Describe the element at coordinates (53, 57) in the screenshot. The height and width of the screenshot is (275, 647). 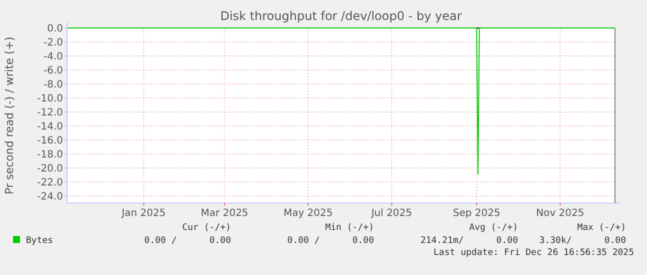
I see `y-tick-label: -4.0` at that location.